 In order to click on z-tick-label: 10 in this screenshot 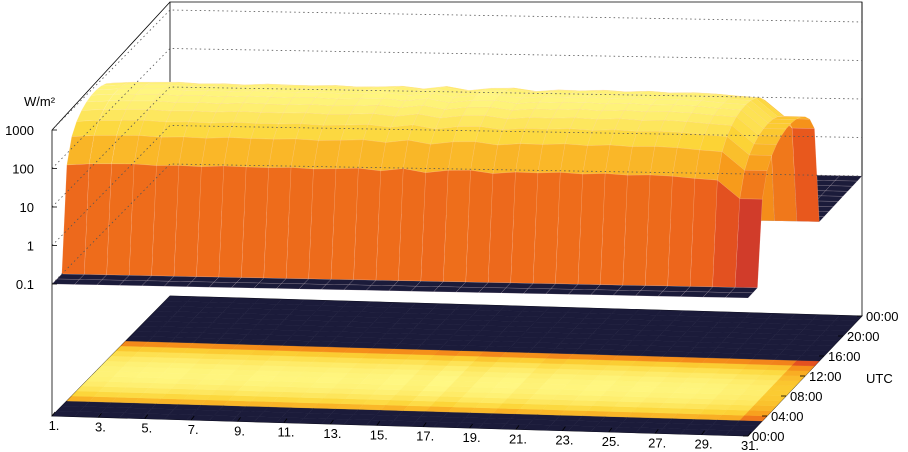, I will do `click(27, 207)`.